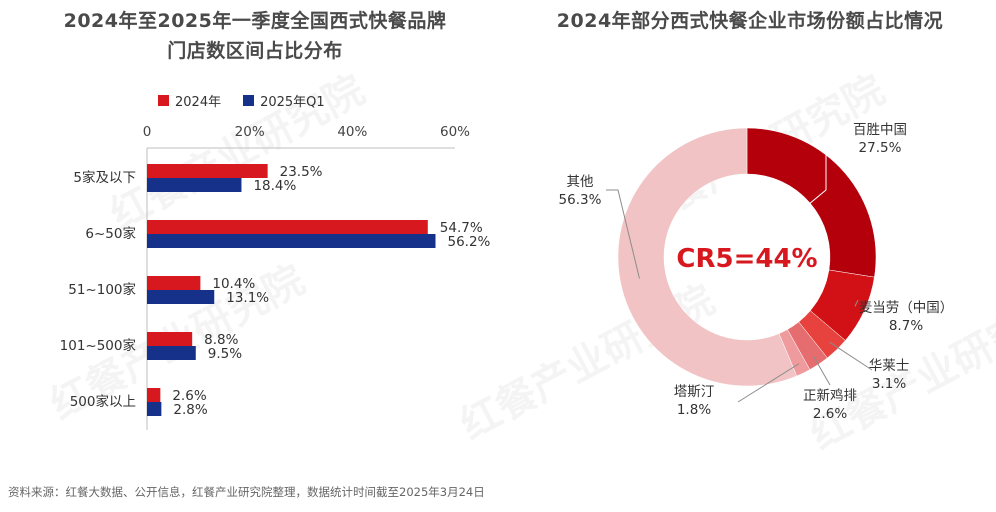  I want to click on bar-value-label-0-3: 8.8%, so click(221, 340).